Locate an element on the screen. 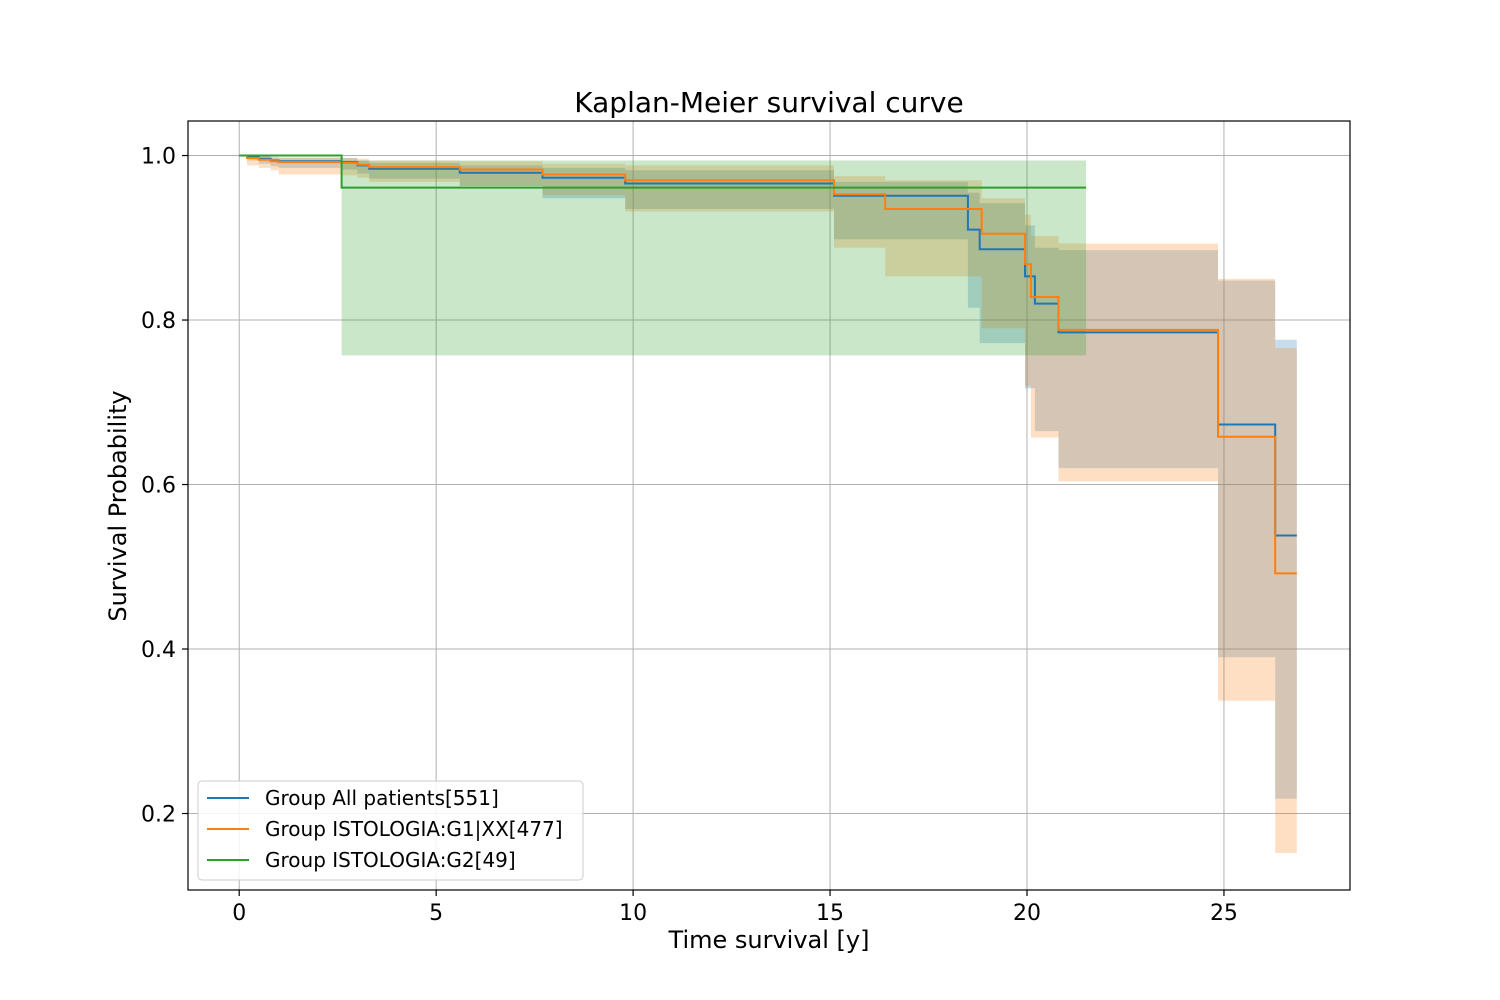 The height and width of the screenshot is (1000, 1500). x-tick-label: 10 is located at coordinates (633, 913).